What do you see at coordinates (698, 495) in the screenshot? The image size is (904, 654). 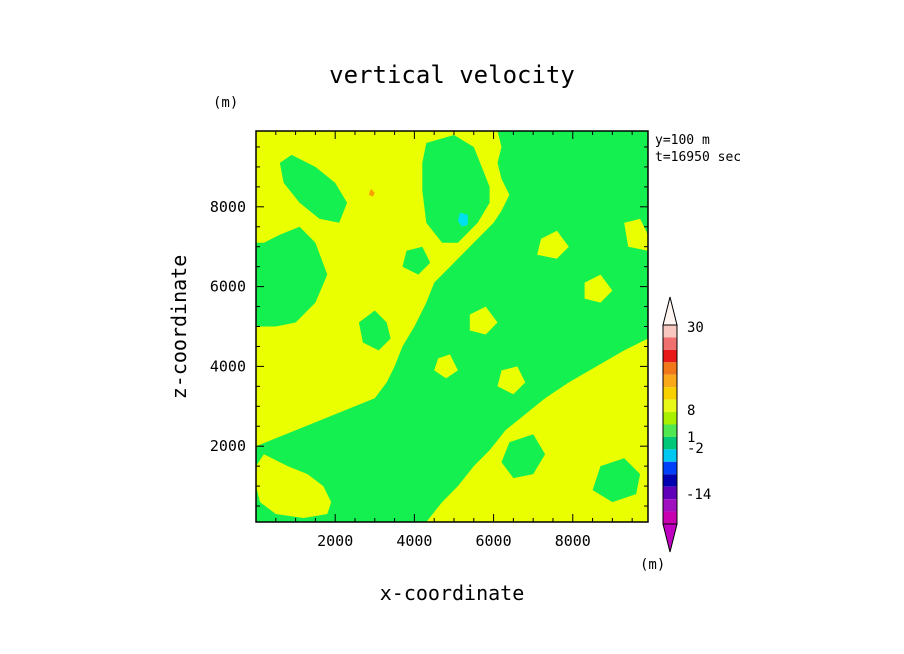 I see `colorbar-label-4: -14` at bounding box center [698, 495].